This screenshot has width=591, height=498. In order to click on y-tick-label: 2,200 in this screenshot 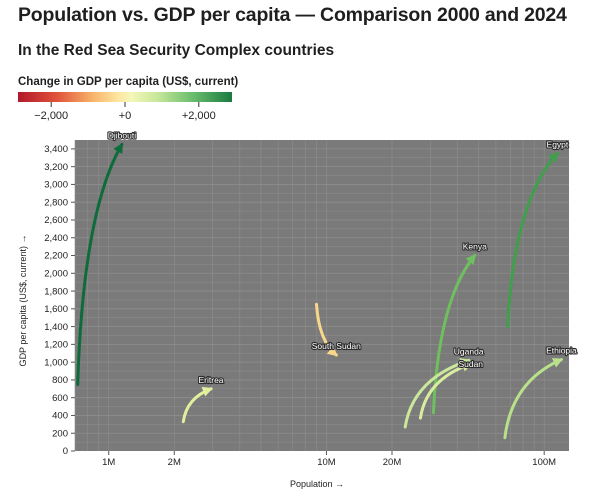, I will do `click(56, 256)`.